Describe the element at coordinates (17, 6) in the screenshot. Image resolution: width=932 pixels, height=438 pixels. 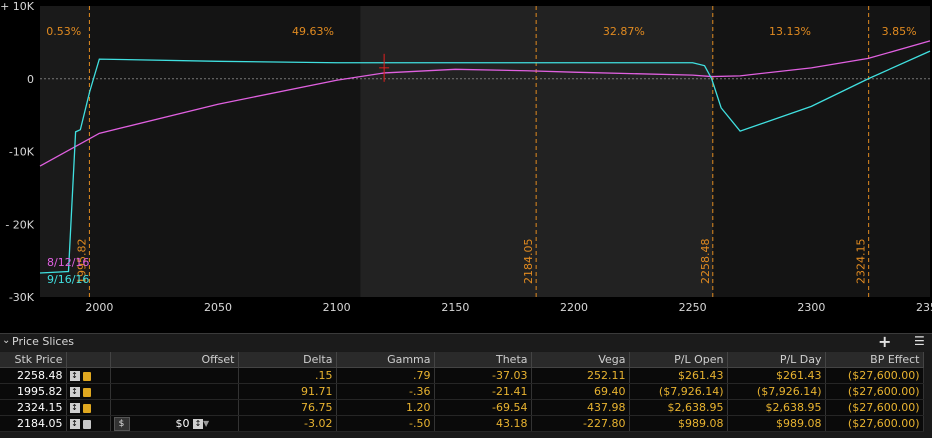
I see `y-tick-label: + 10K` at that location.